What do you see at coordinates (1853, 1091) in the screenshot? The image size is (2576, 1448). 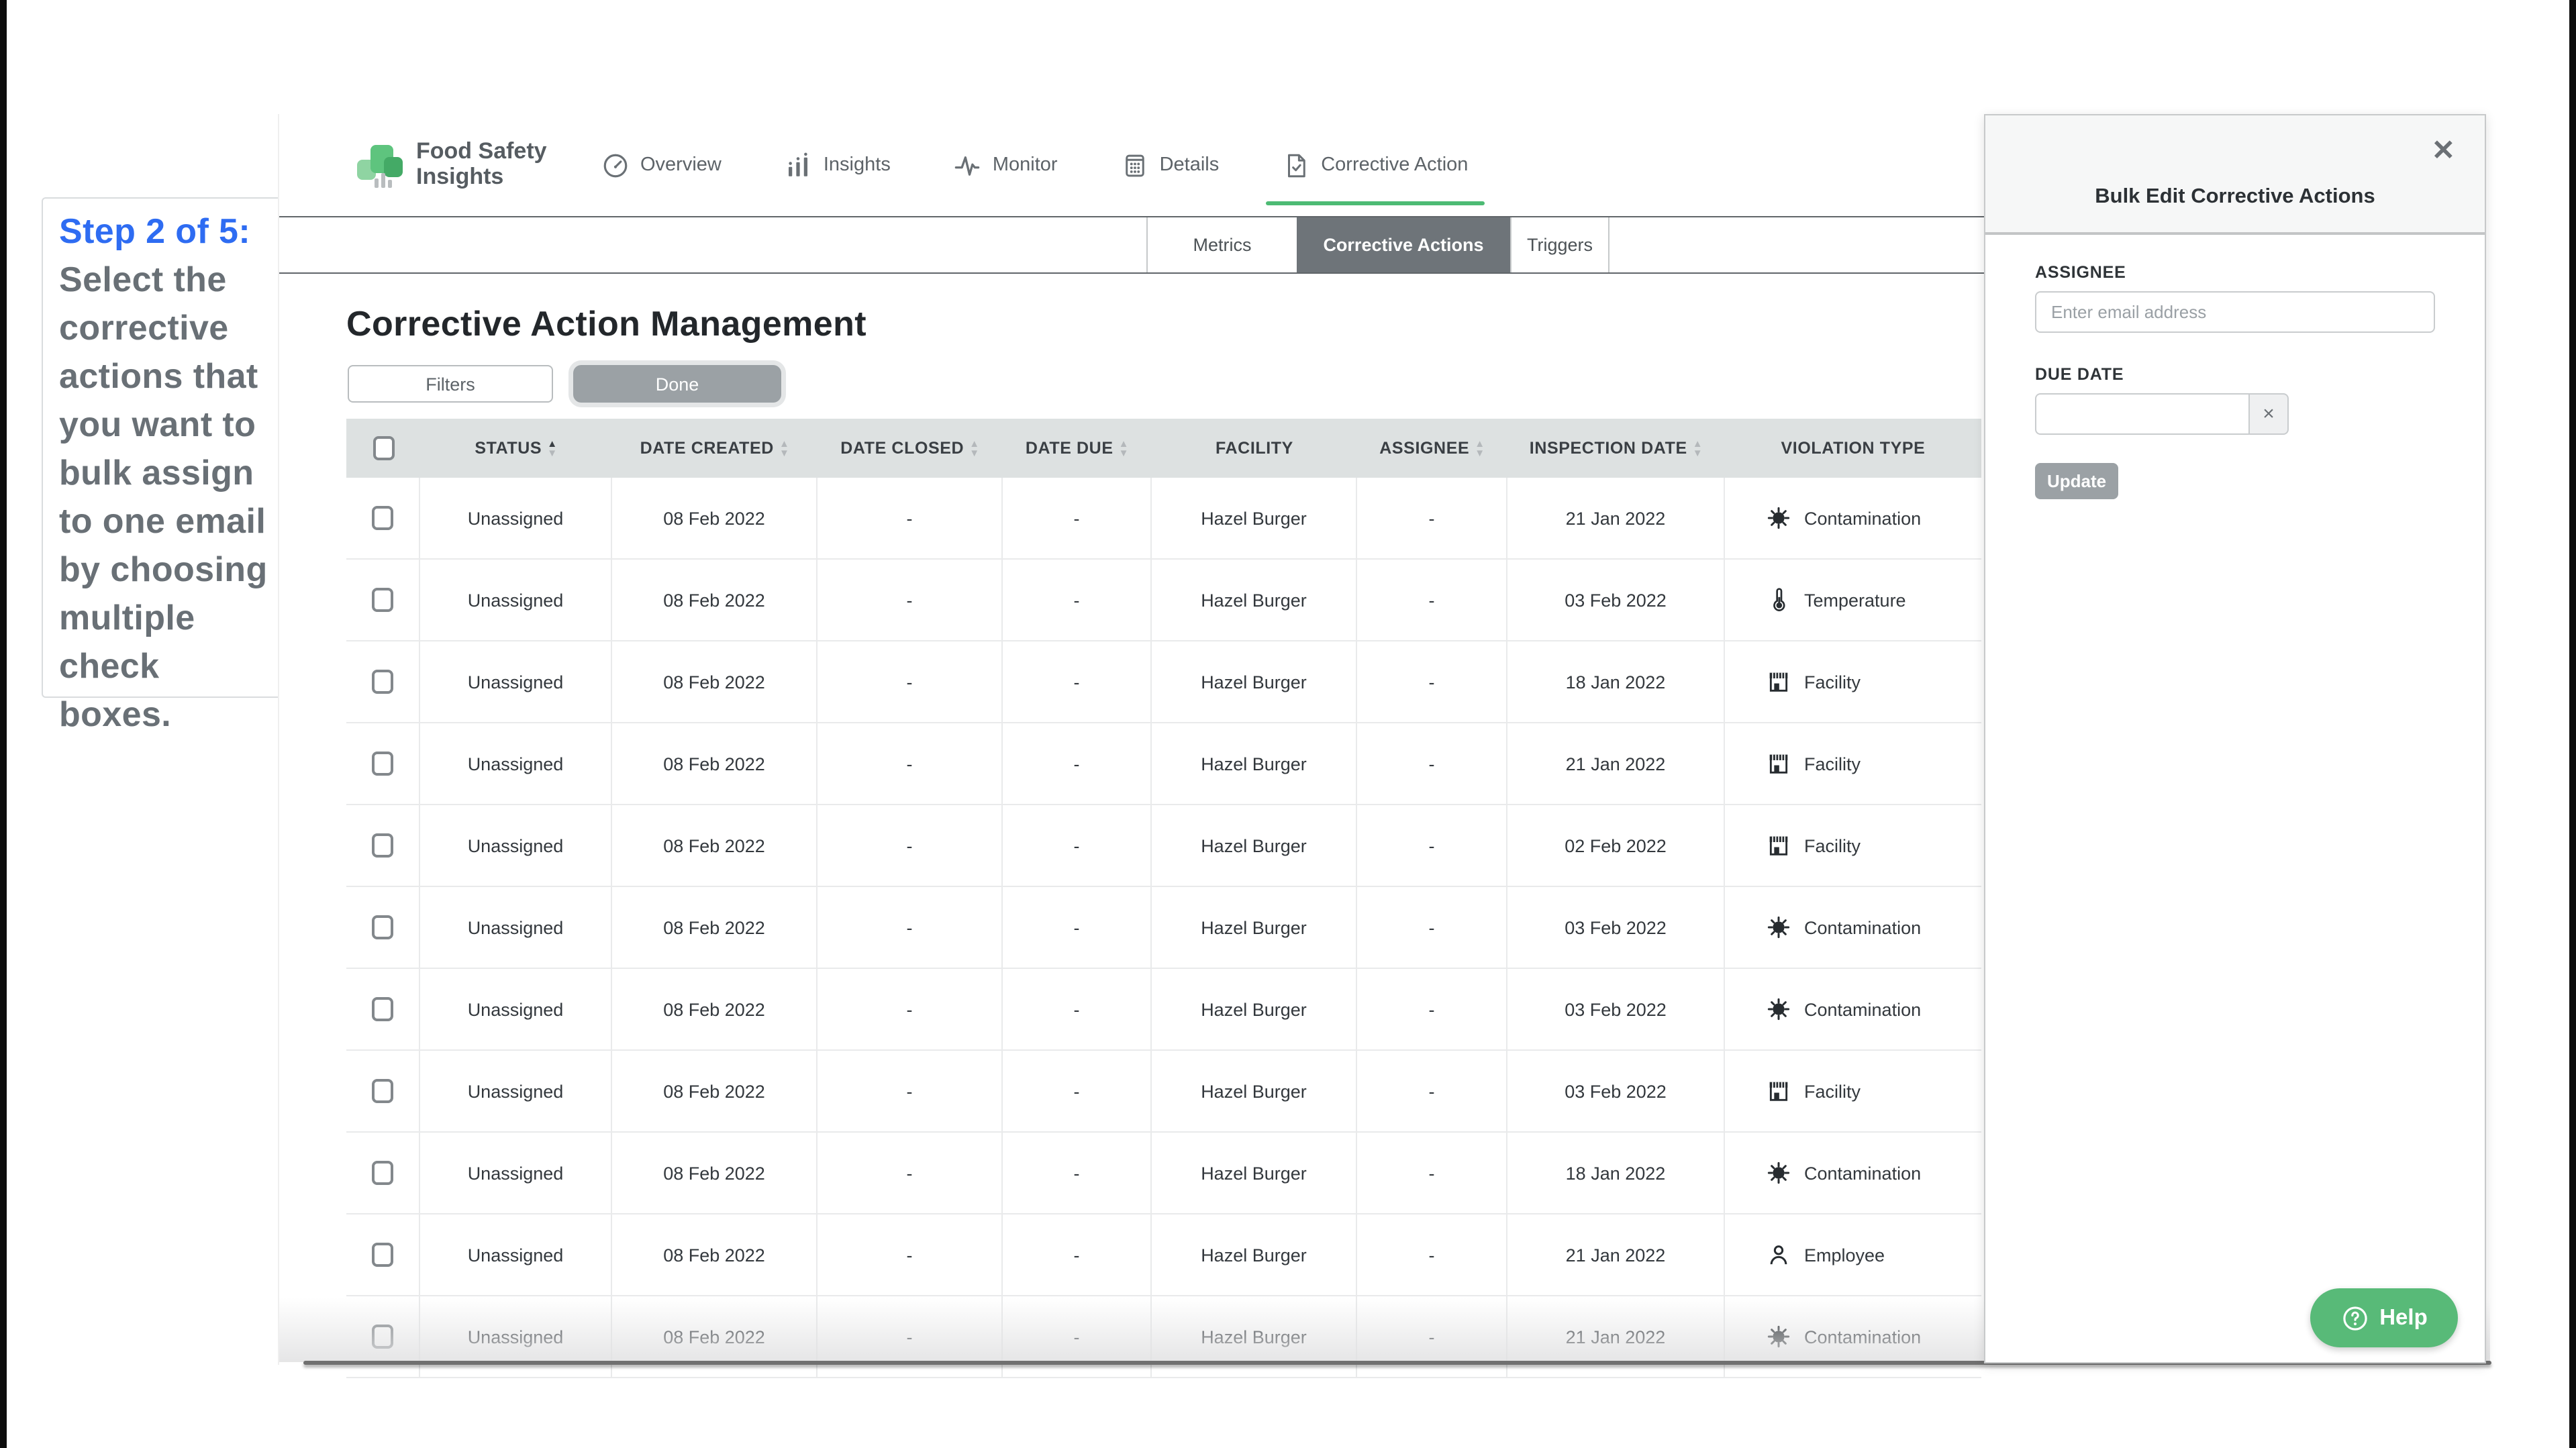 I see `cell-violation-type: Facility` at bounding box center [1853, 1091].